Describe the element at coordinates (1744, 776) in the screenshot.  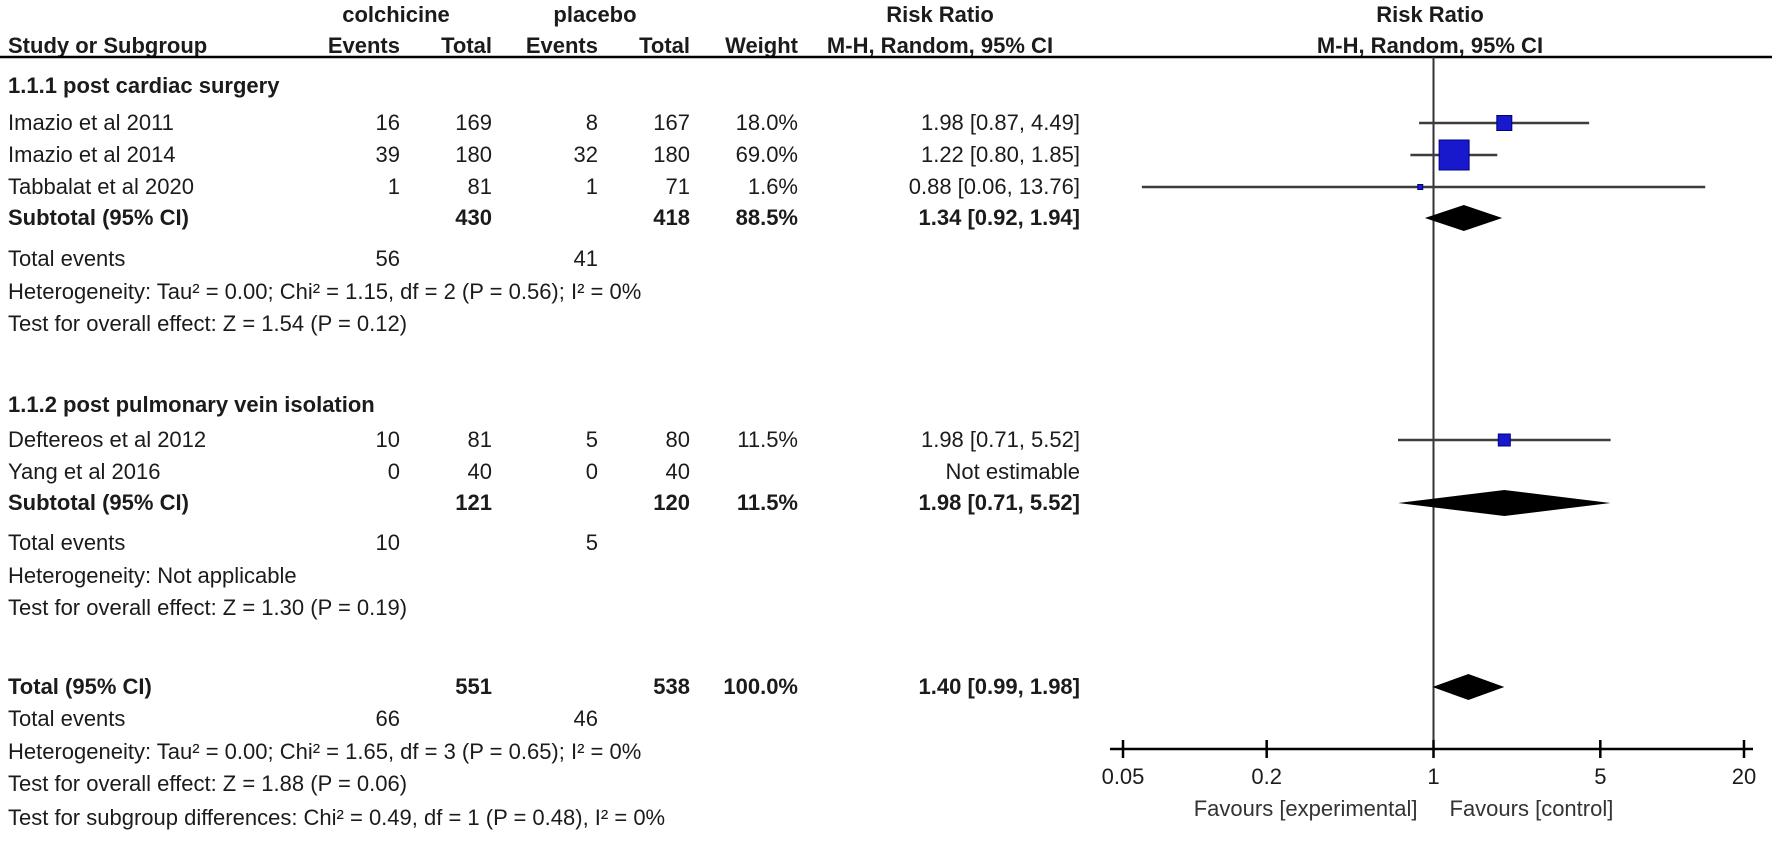
I see `x-axis-tick-label: 20` at that location.